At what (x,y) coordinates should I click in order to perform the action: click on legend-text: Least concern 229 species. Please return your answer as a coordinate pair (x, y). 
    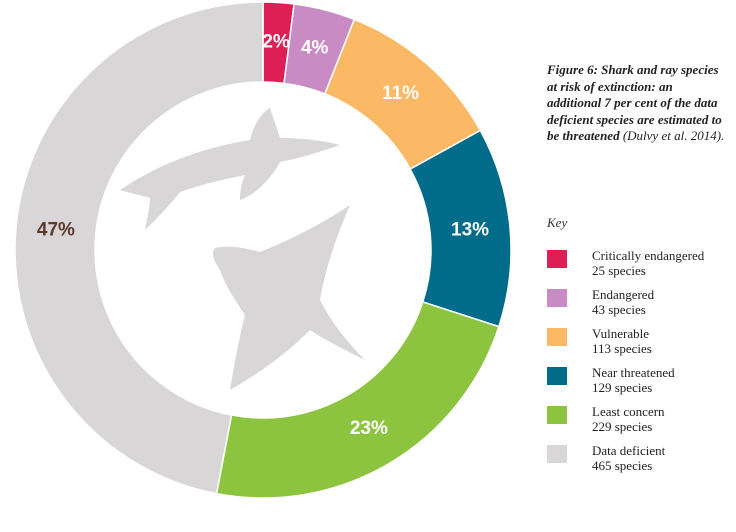
    Looking at the image, I should click on (628, 419).